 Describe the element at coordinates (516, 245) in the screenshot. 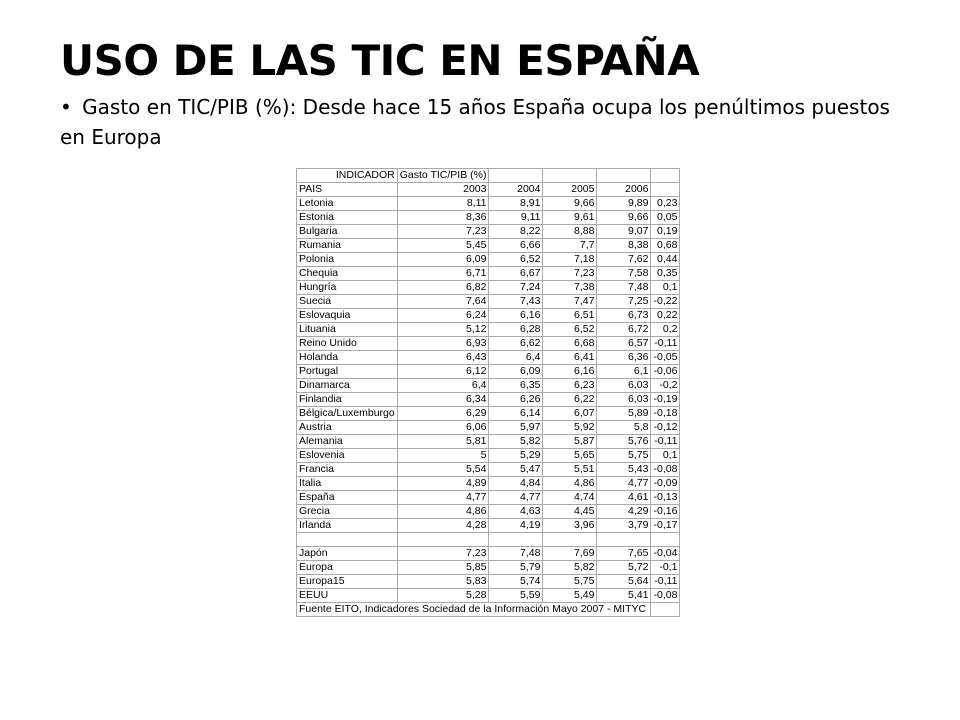

I see `value-cell: 6,66` at that location.